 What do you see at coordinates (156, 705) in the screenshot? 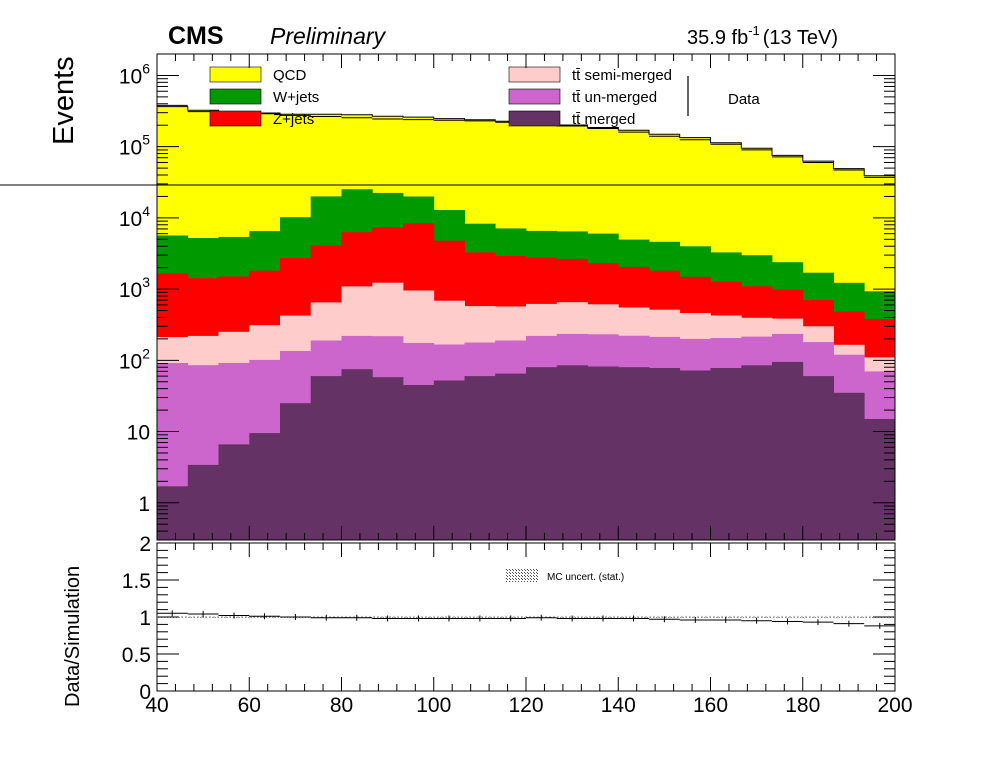
I see `x-tick-label-0: 40` at bounding box center [156, 705].